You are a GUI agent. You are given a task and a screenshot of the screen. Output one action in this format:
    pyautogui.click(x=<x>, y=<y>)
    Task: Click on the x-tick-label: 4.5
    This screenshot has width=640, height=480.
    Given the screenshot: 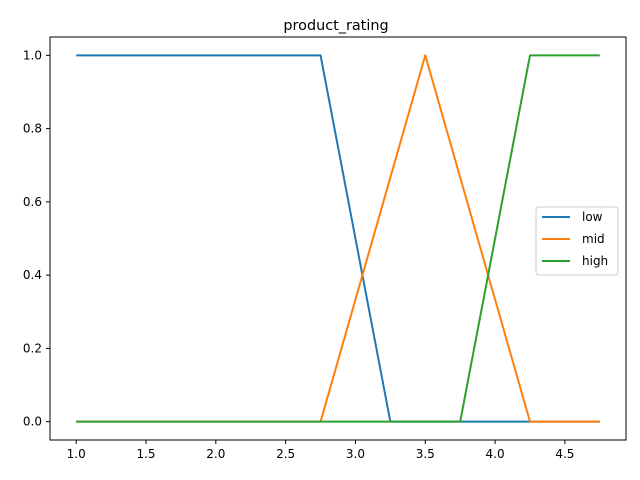 What is the action you would take?
    pyautogui.click(x=564, y=454)
    